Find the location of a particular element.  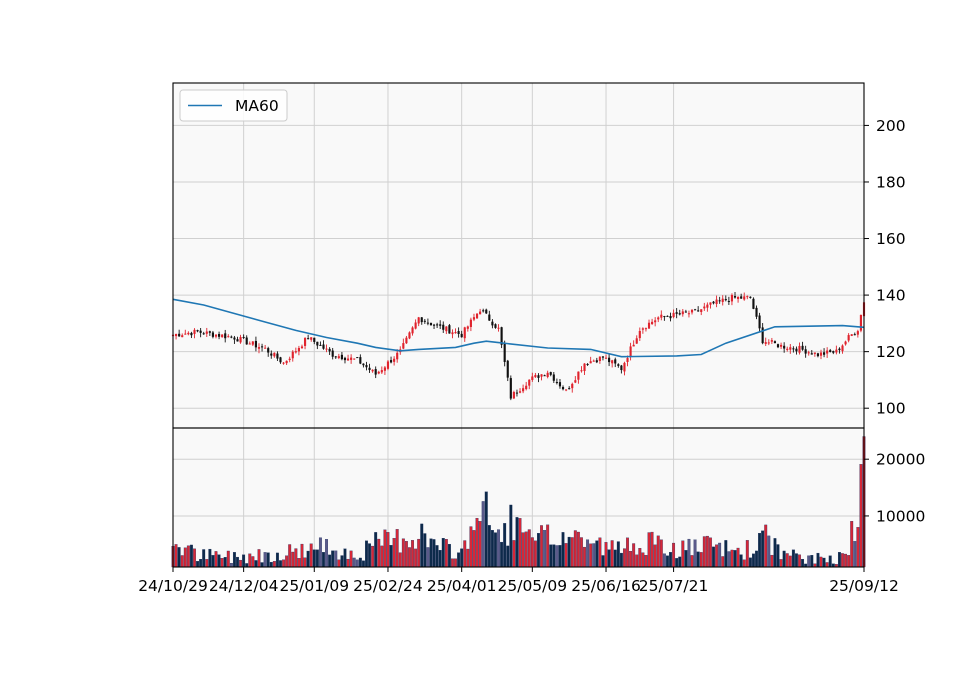

x-tick-label-4: 25/04/01 is located at coordinates (462, 586).